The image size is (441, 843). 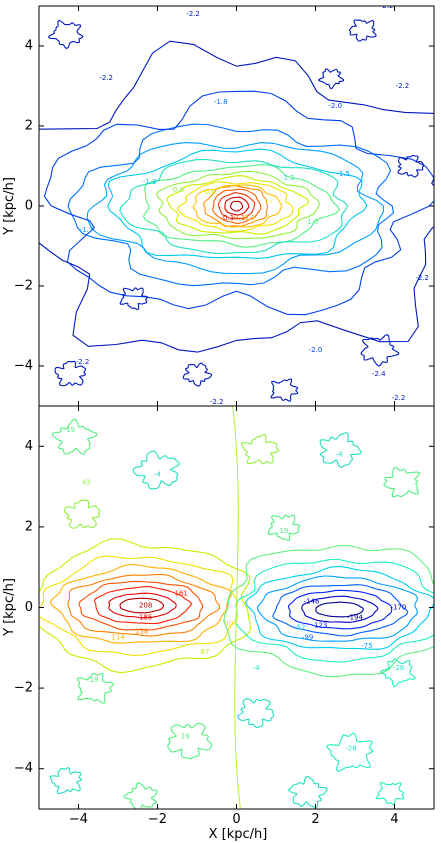 I want to click on contour-label: -1.5, so click(x=343, y=174).